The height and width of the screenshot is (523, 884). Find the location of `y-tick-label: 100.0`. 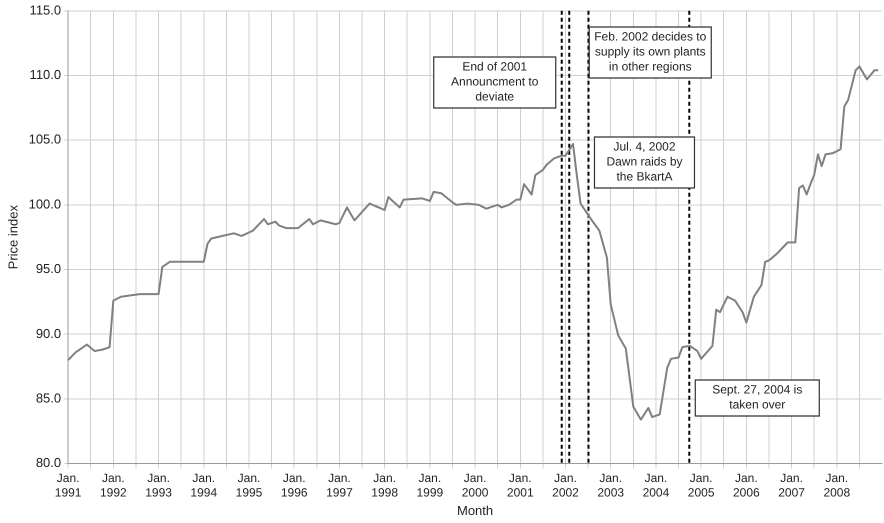

y-tick-label: 100.0 is located at coordinates (45, 204).